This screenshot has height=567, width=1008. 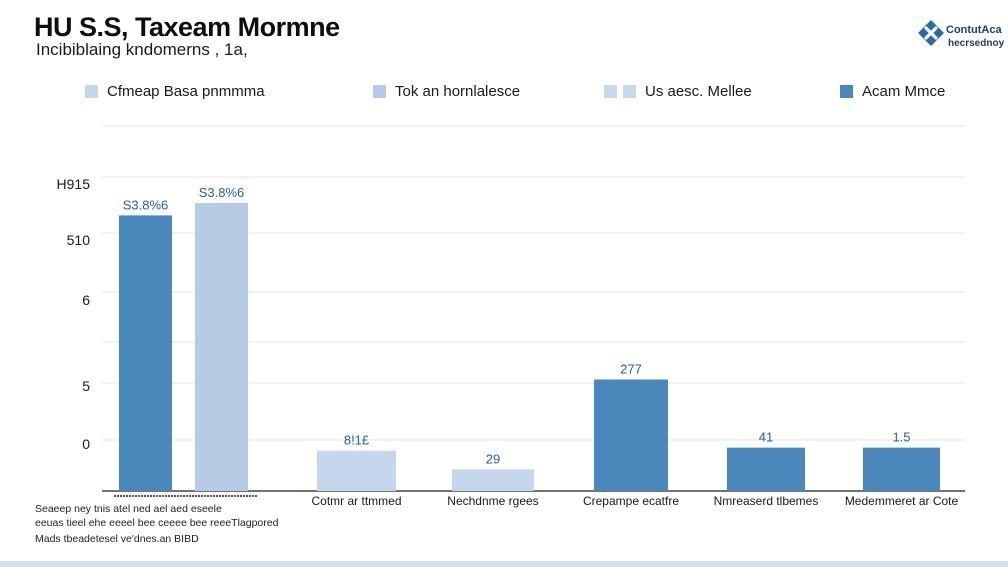 What do you see at coordinates (631, 501) in the screenshot?
I see `category-label: Crepampe ecatfre` at bounding box center [631, 501].